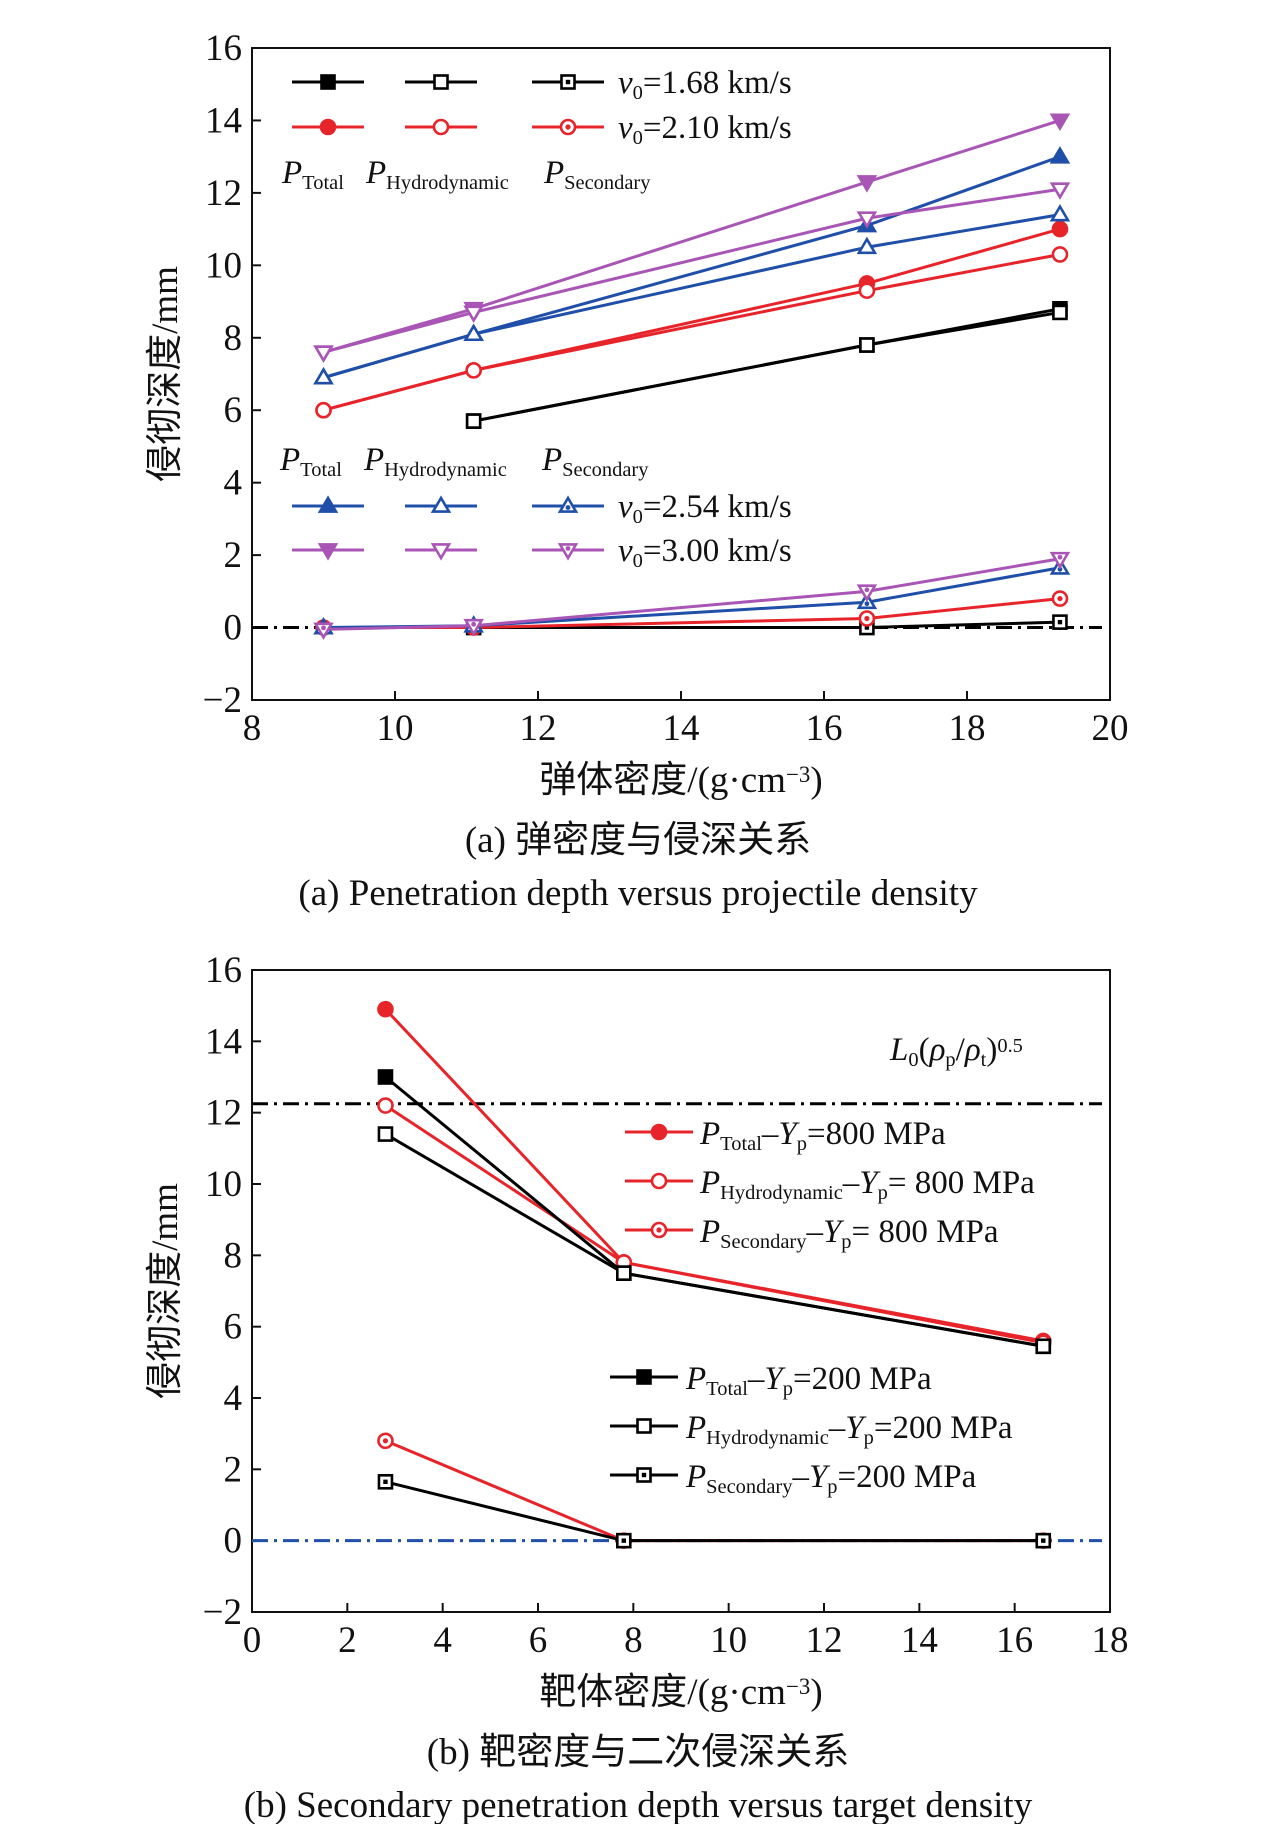 This screenshot has width=1276, height=1824. Describe the element at coordinates (233, 1541) in the screenshot. I see `y-tick-label: 0` at that location.